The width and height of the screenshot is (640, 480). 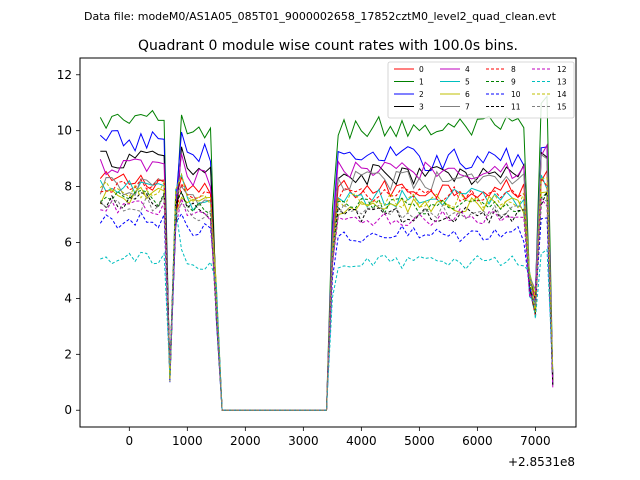 I want to click on y-tick-label: 2, so click(x=68, y=354).